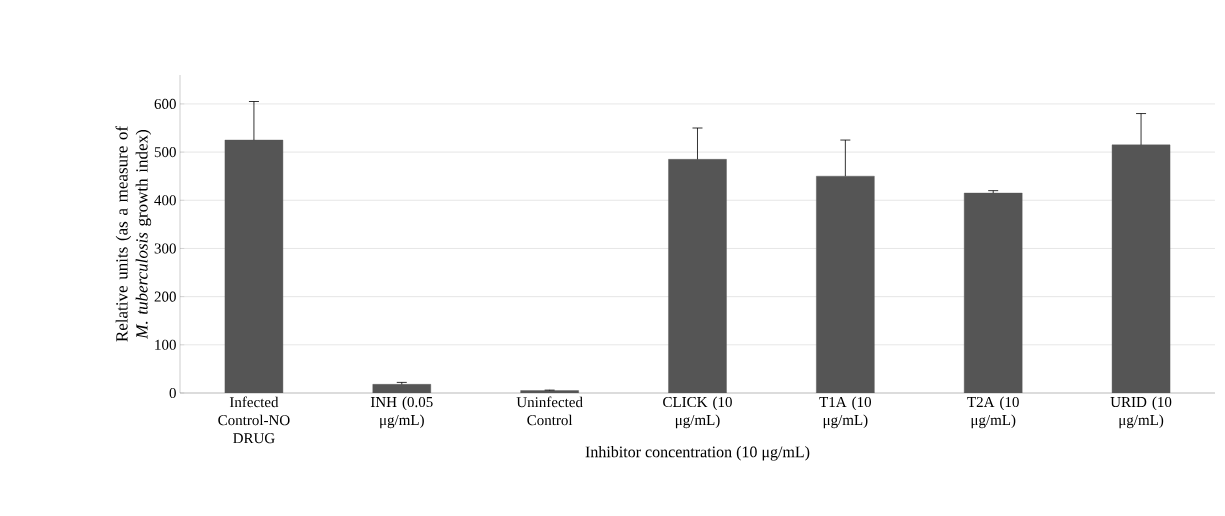 Image resolution: width=1225 pixels, height=516 pixels. What do you see at coordinates (254, 420) in the screenshot?
I see `x-tick-label: Infected Control-NO DRUG` at bounding box center [254, 420].